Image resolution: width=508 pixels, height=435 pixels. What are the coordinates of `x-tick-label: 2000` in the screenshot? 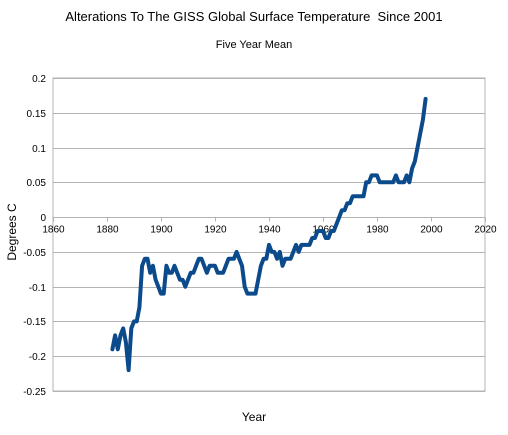 It's located at (431, 230).